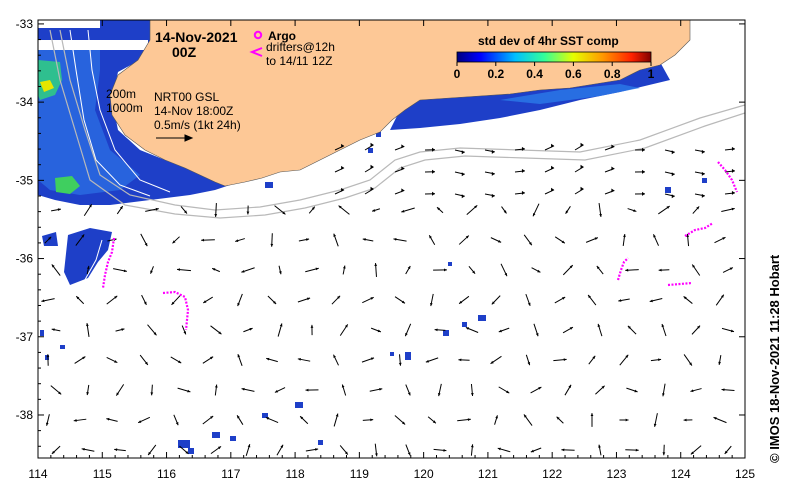 This screenshot has height=492, width=790. Describe the element at coordinates (570, 94) in the screenshot. I see `sst-coverage-south-inner` at that location.